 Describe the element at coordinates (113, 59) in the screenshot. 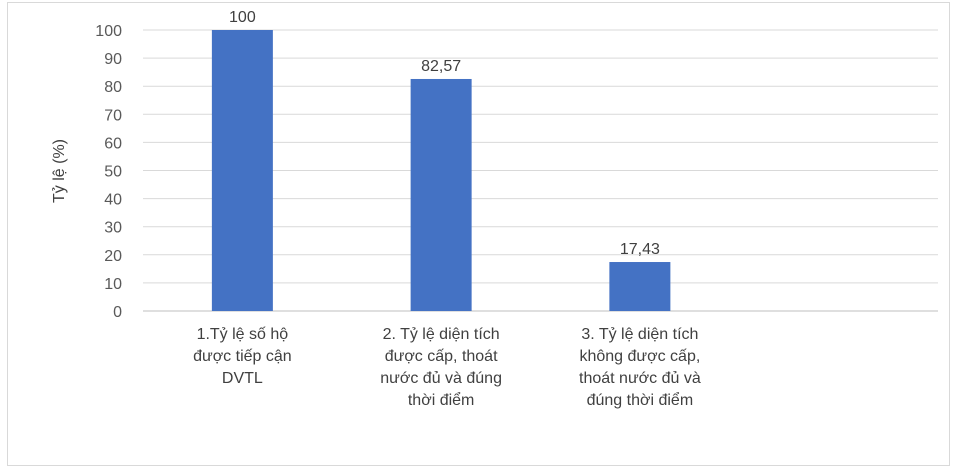

I see `y-tick-label: 90` at that location.